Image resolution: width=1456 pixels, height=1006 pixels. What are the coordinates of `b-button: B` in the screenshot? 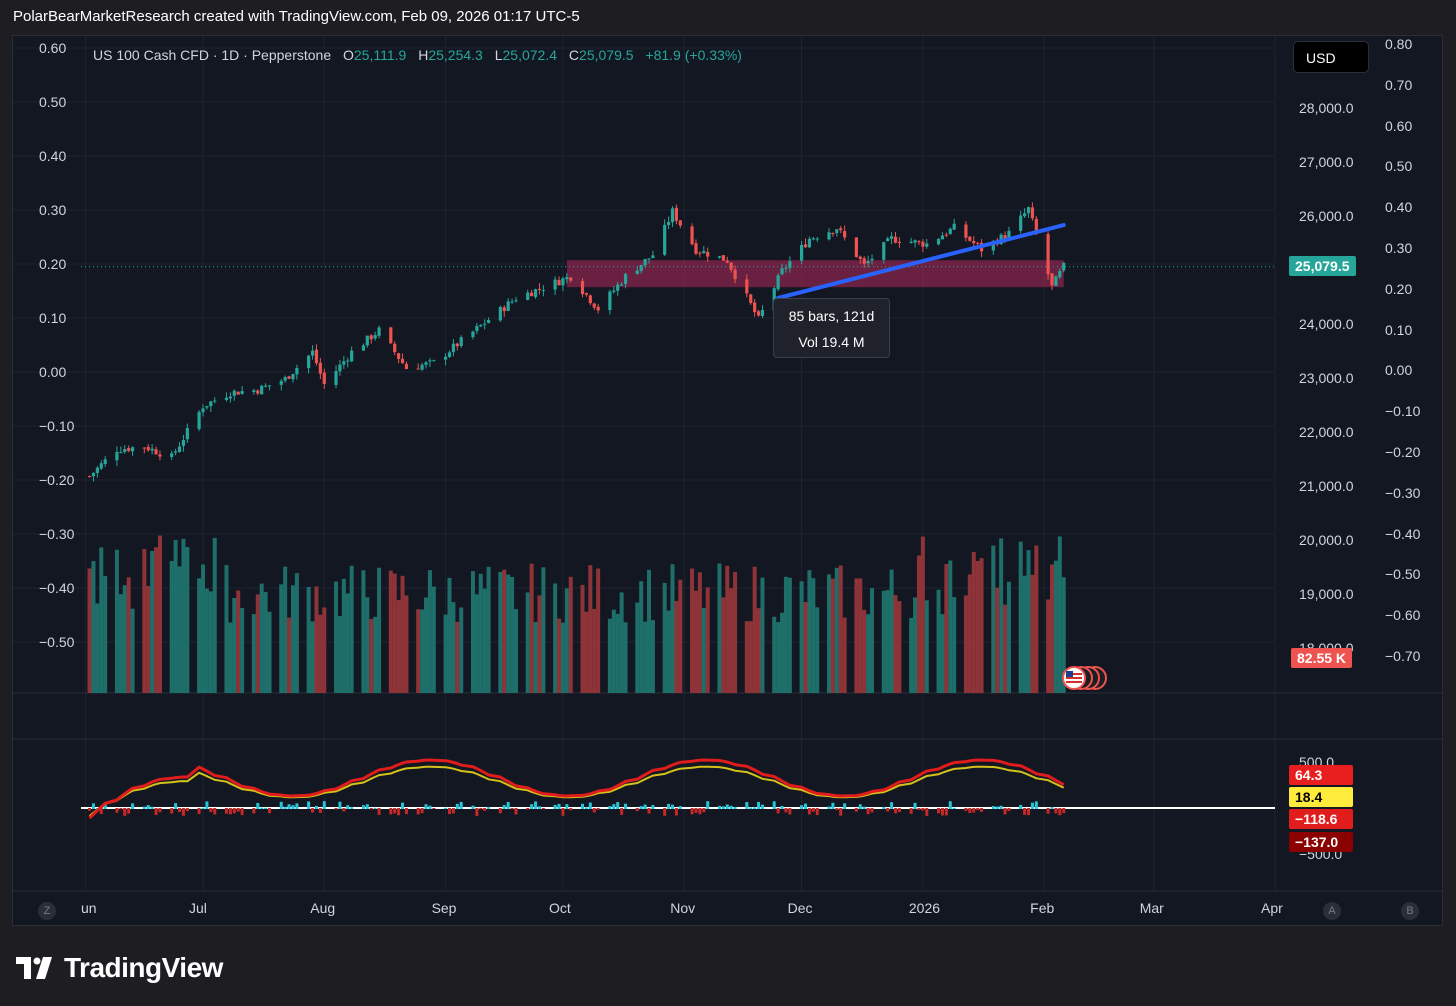 It's located at (1410, 911).